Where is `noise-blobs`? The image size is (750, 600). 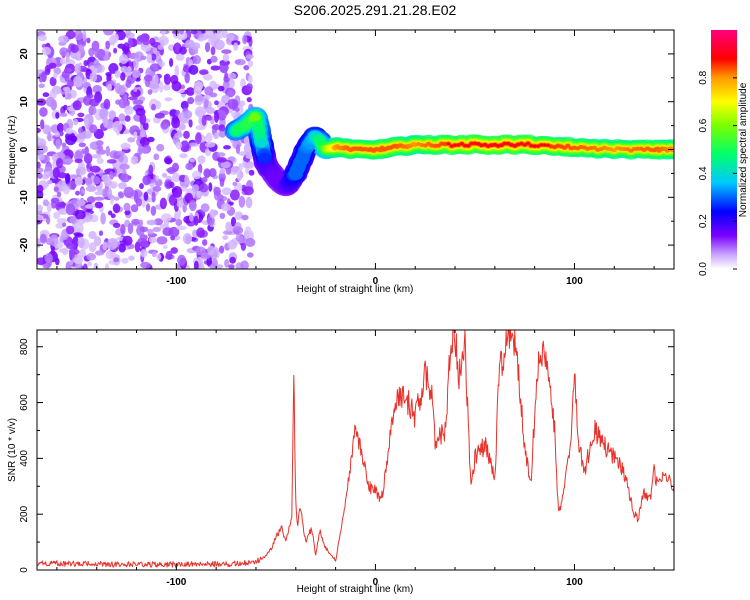
noise-blobs is located at coordinates (147, 149).